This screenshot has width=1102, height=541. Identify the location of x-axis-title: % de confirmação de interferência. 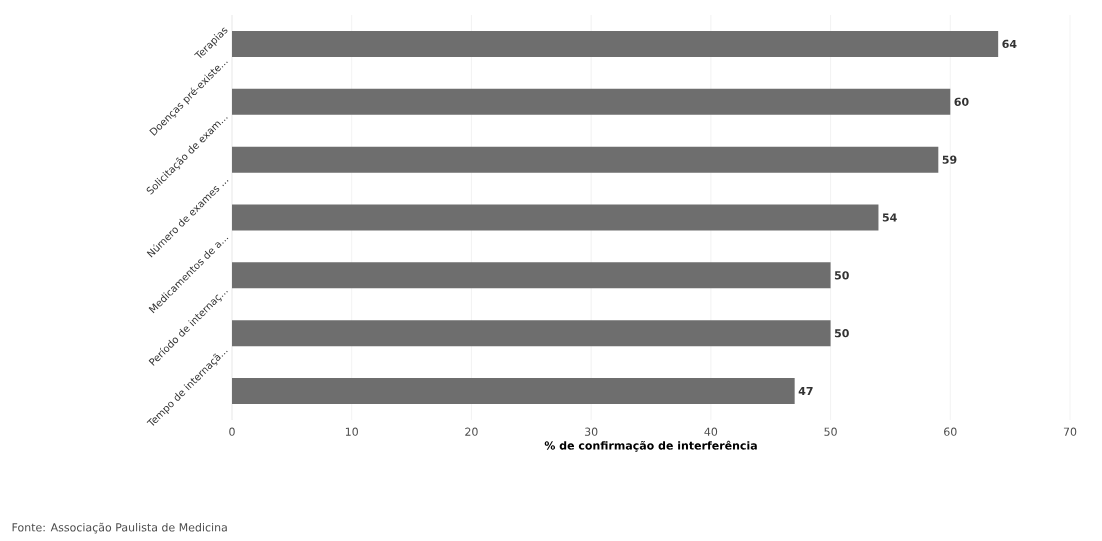
(650, 446).